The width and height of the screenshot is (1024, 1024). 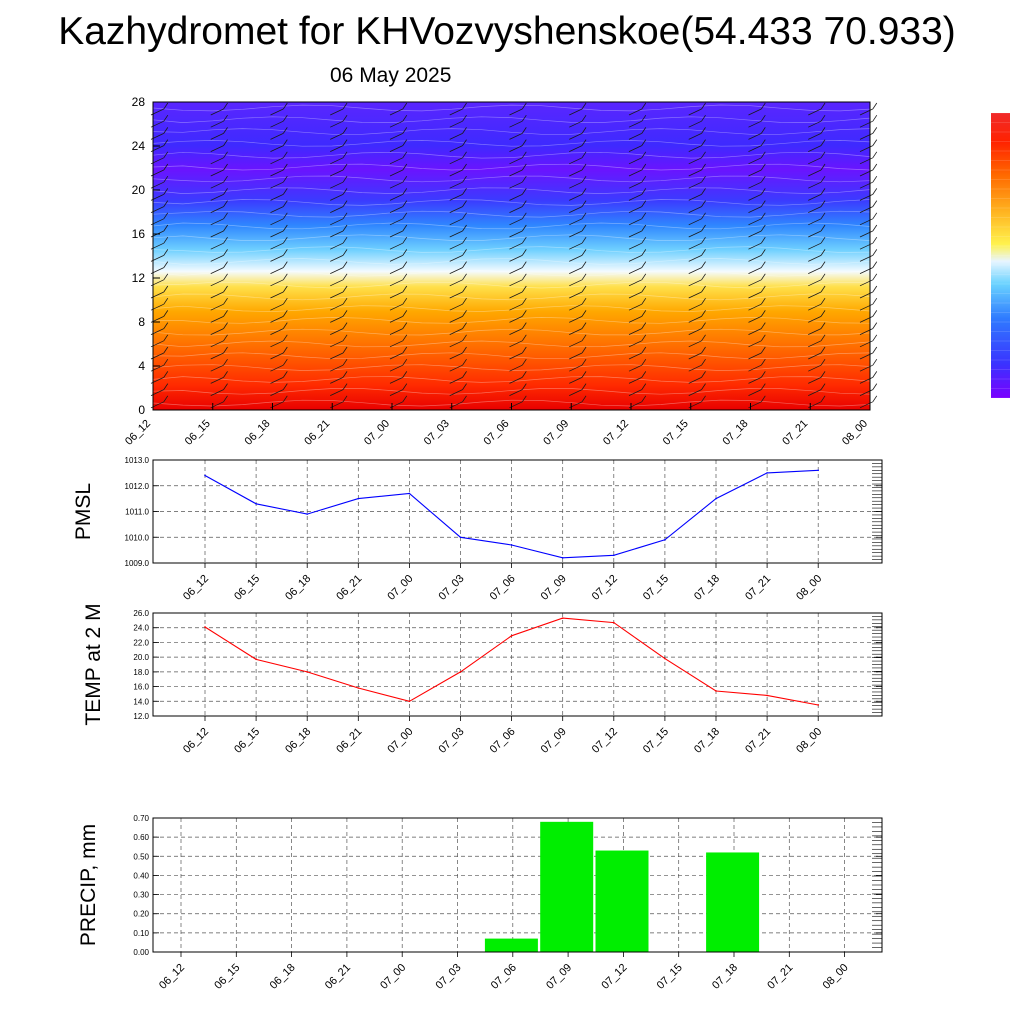 What do you see at coordinates (809, 588) in the screenshot?
I see `x-tick-label: 08_00` at bounding box center [809, 588].